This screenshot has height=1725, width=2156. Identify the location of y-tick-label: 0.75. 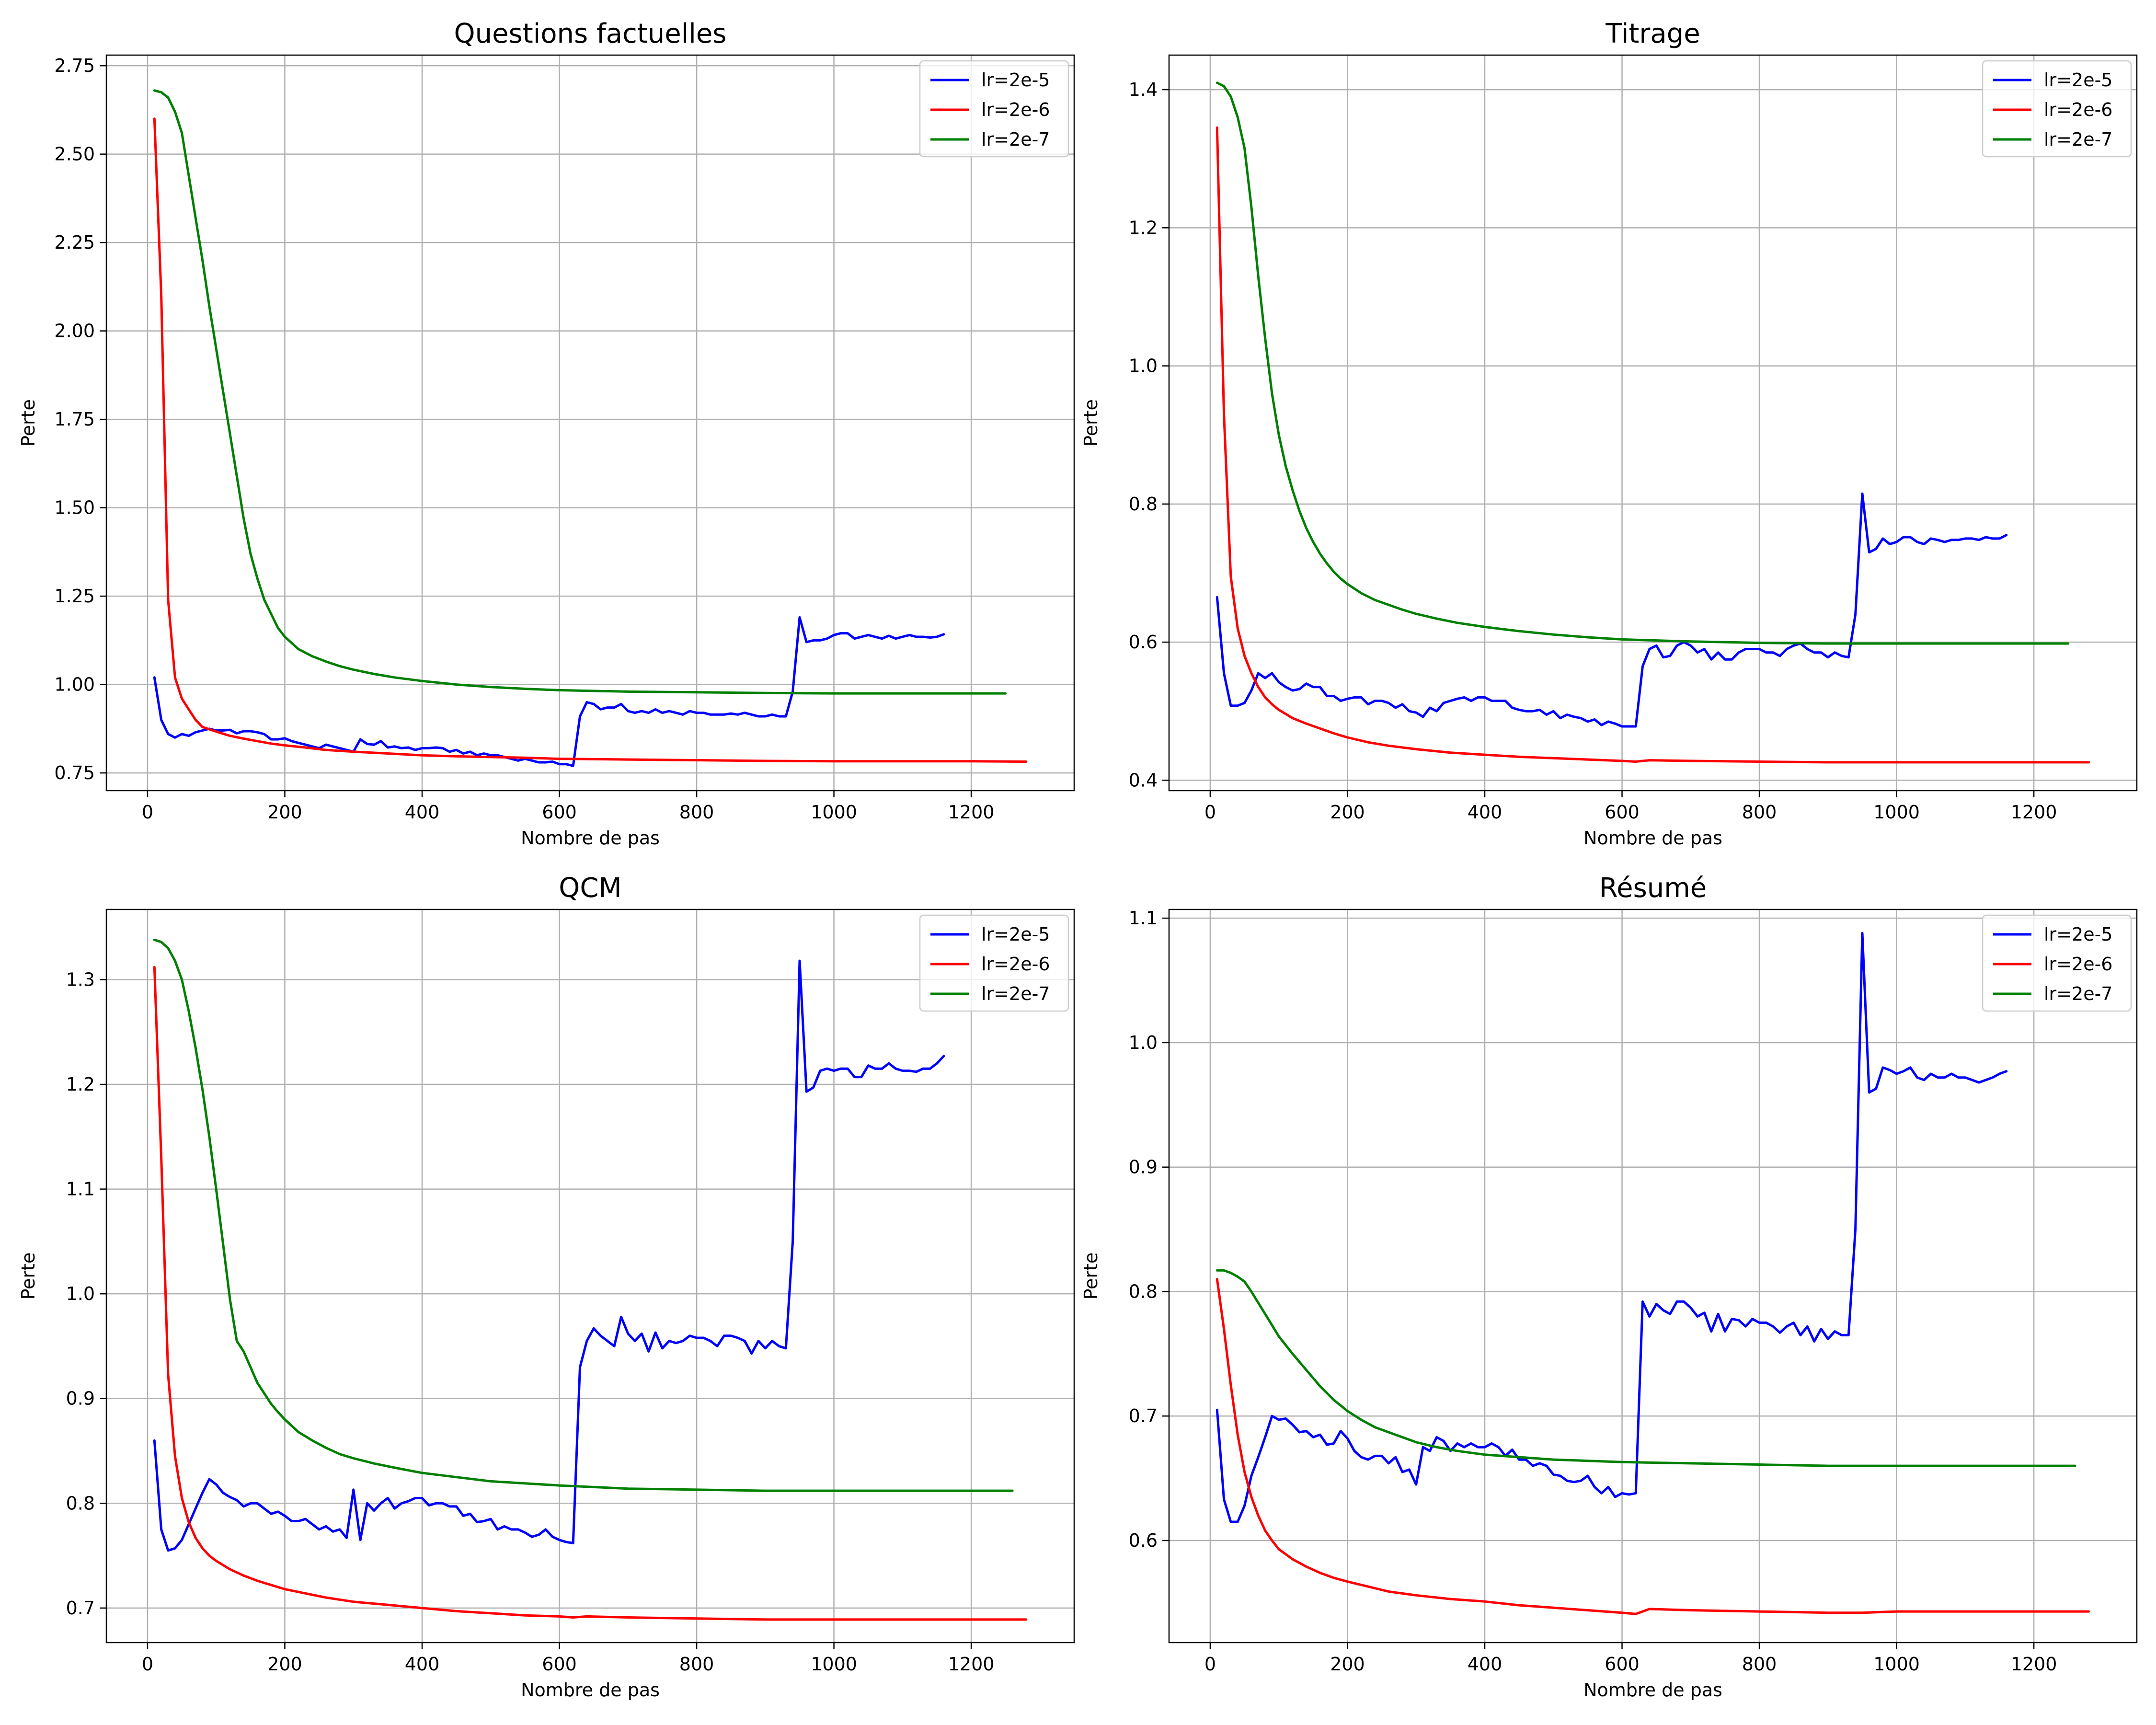
(74, 772).